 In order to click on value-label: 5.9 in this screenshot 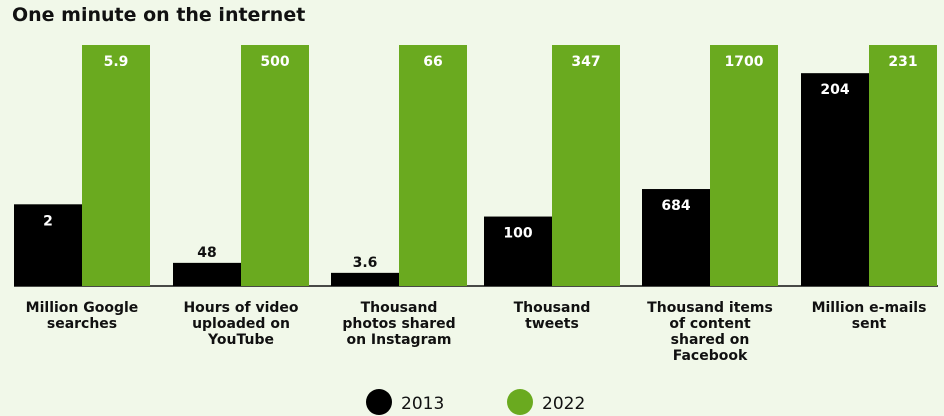, I will do `click(116, 62)`.